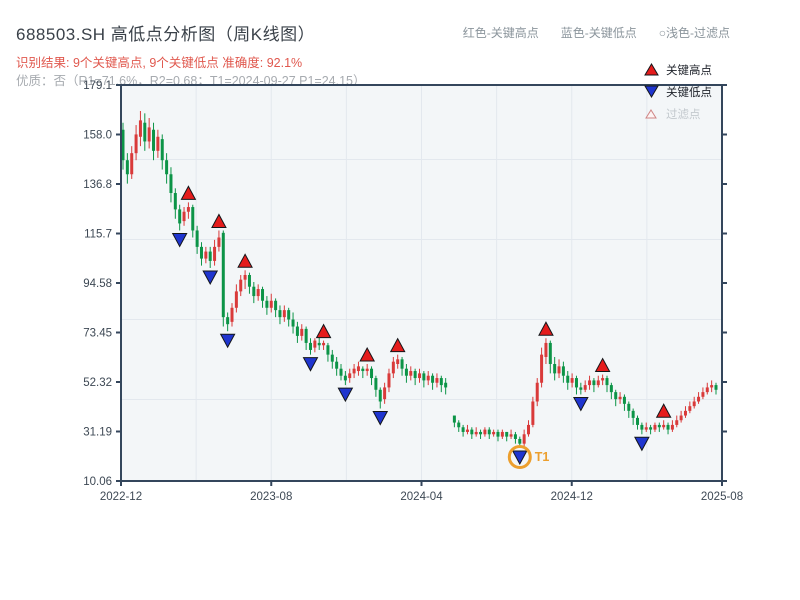 The height and width of the screenshot is (600, 800). What do you see at coordinates (98, 235) in the screenshot?
I see `y-tick-label: 115.7` at bounding box center [98, 235].